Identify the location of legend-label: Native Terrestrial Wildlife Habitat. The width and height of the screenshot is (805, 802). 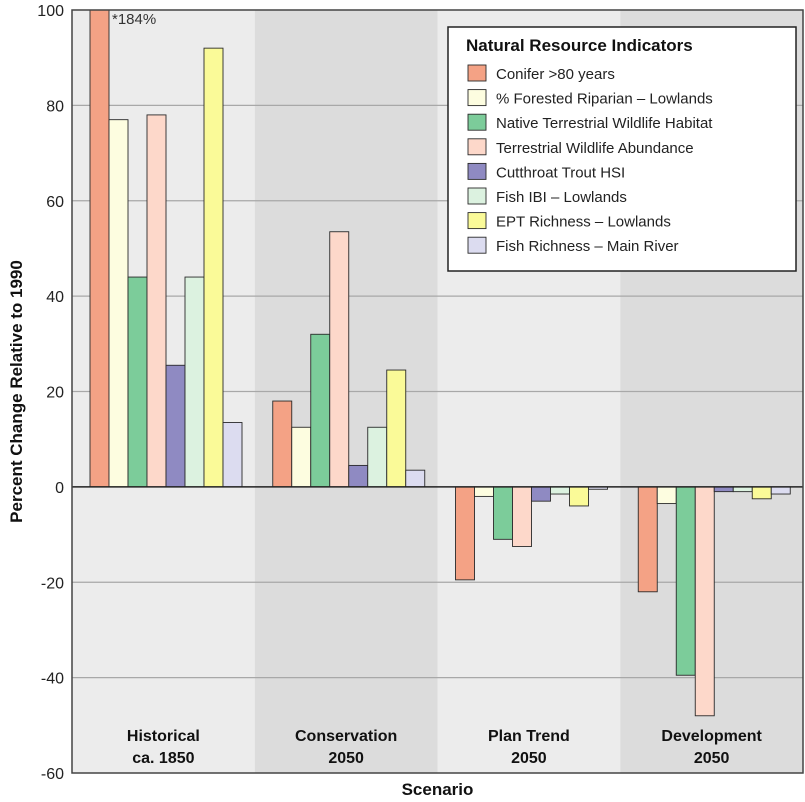
(604, 123).